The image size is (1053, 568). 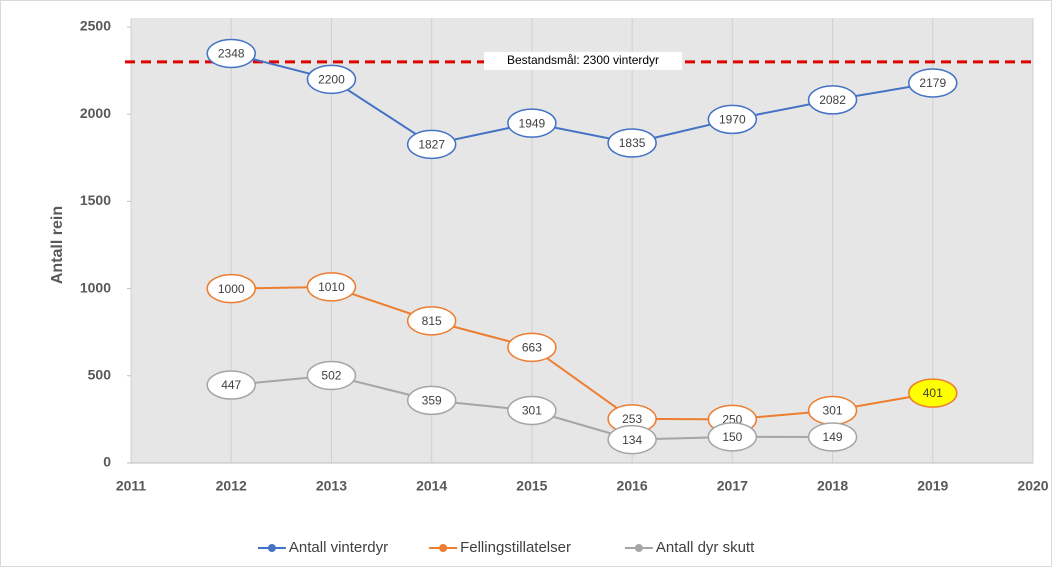 I want to click on y-tick-label: 500, so click(x=100, y=375).